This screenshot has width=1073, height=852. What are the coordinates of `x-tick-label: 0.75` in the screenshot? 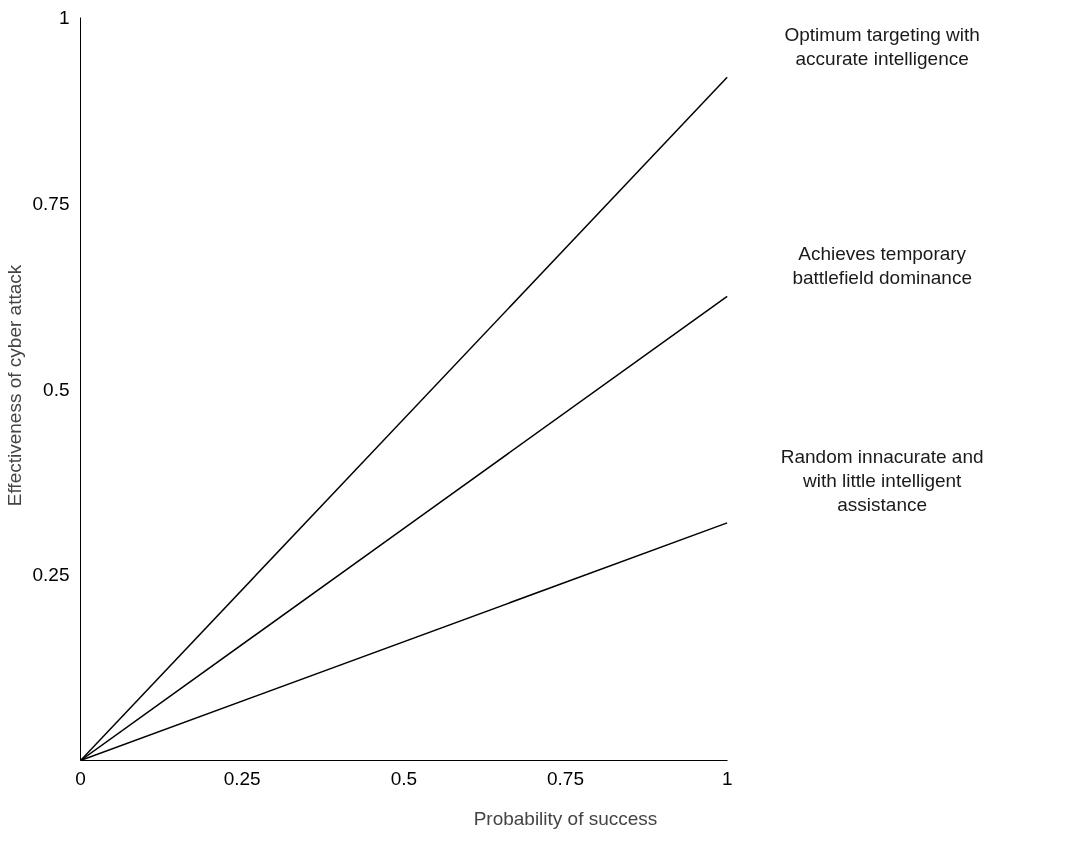 It's located at (565, 778).